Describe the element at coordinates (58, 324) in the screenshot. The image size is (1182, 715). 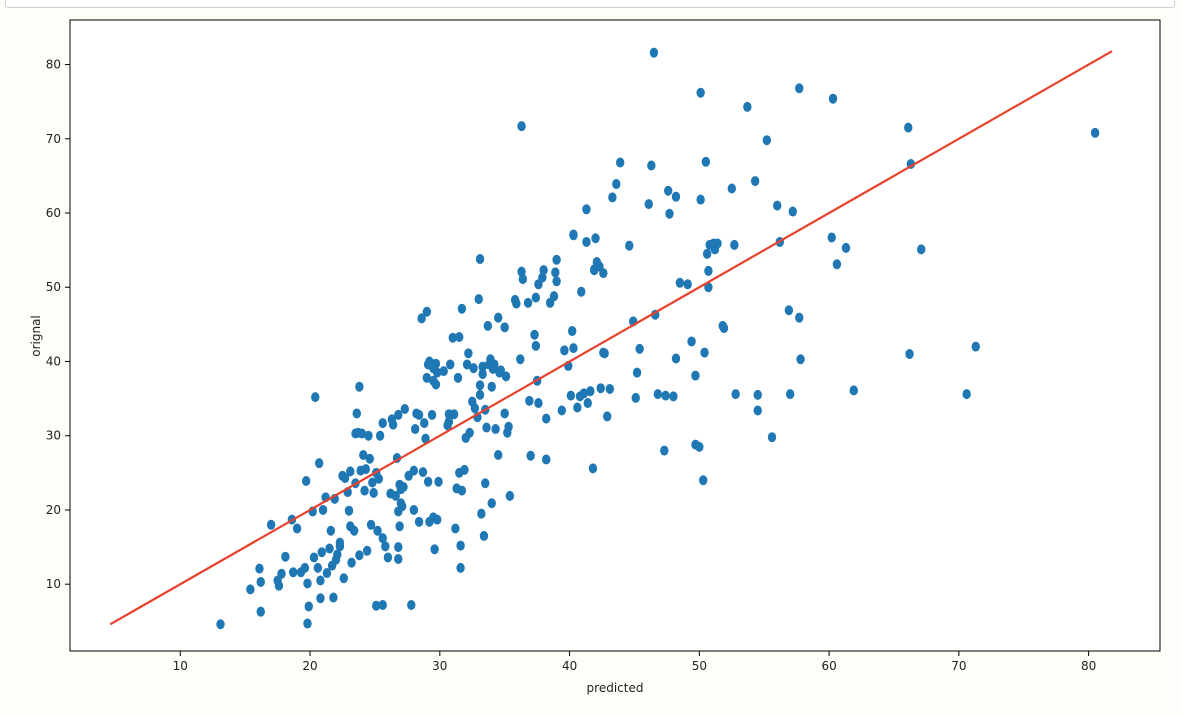
I see `y-axis: 10 20 30 40 50 60 70 80` at that location.